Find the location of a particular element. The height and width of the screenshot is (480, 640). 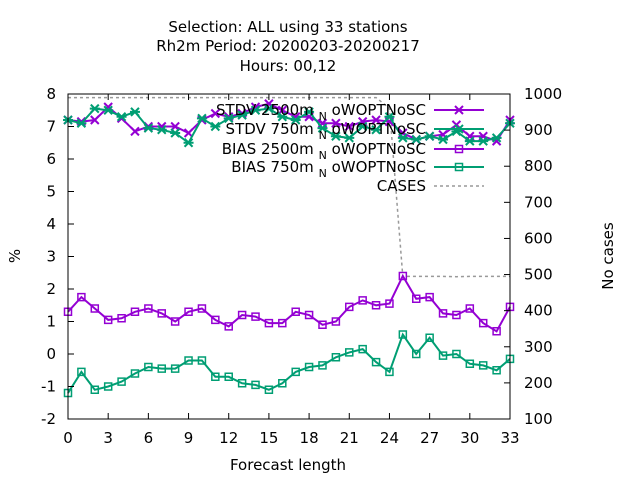

y2-tick-label: 100 is located at coordinates (538, 419).